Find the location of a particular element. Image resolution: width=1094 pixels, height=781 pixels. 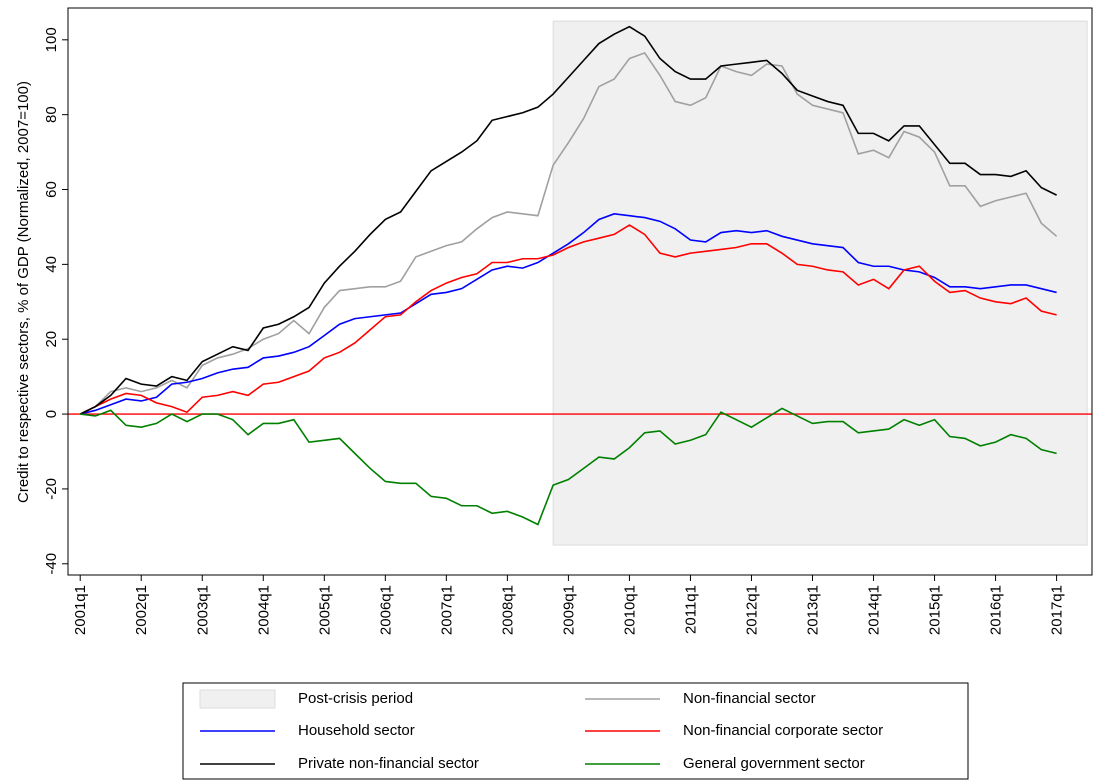

x-tick-label: 2003q1 is located at coordinates (202, 610).